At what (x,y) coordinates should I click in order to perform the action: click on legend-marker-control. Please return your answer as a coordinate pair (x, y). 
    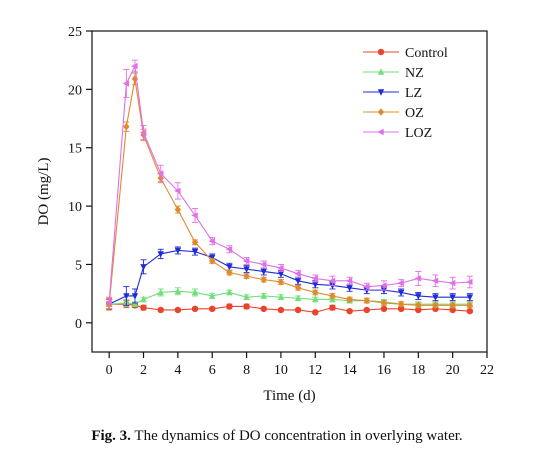
    Looking at the image, I should click on (381, 52).